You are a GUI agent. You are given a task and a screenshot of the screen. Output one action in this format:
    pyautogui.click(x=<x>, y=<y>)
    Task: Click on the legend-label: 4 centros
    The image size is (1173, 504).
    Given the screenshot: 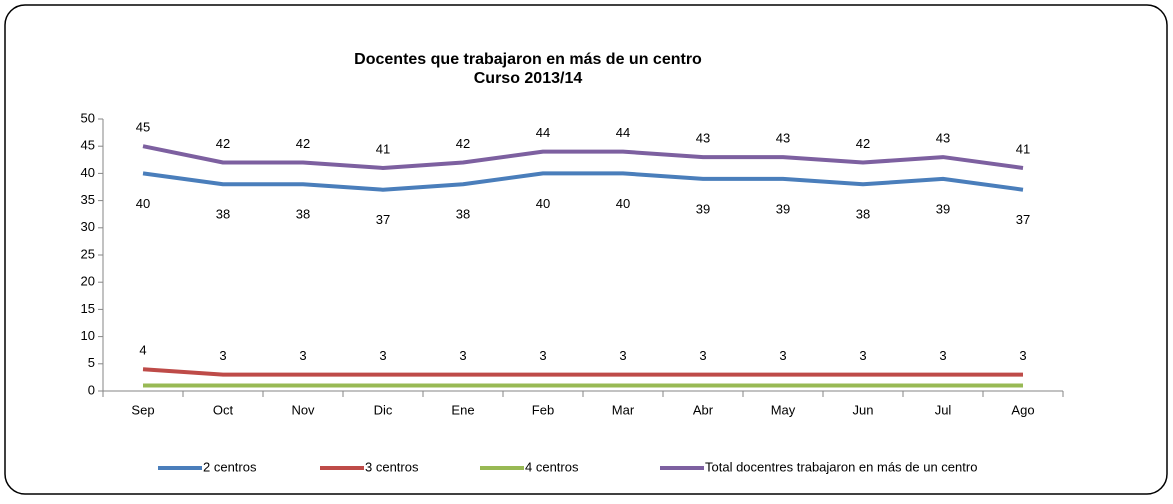 What is the action you would take?
    pyautogui.click(x=552, y=466)
    